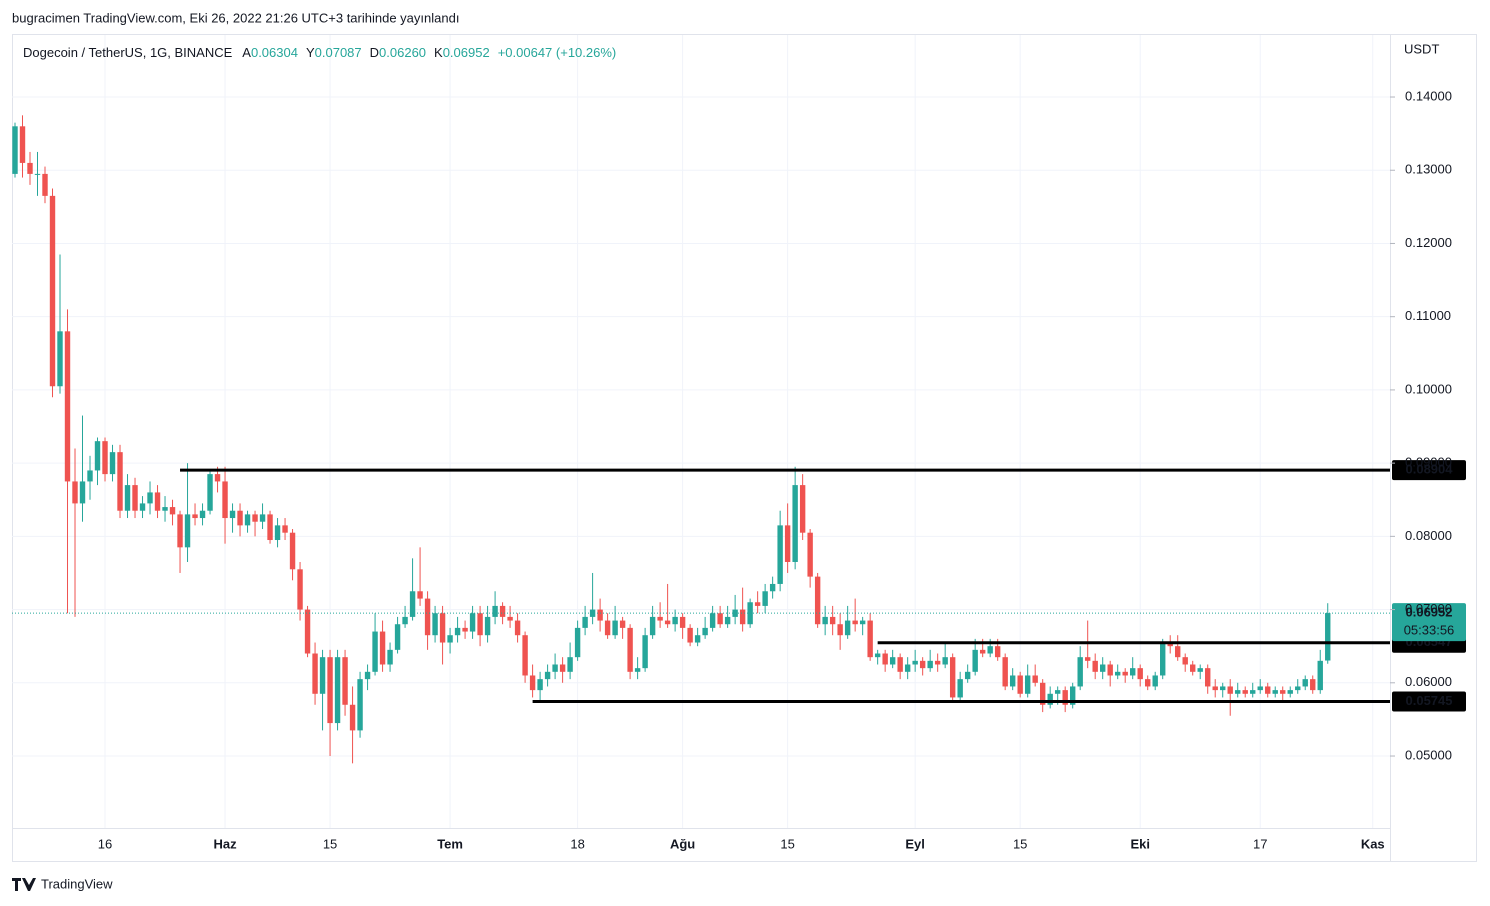  Describe the element at coordinates (577, 843) in the screenshot. I see `x-tick-label: 18` at that location.